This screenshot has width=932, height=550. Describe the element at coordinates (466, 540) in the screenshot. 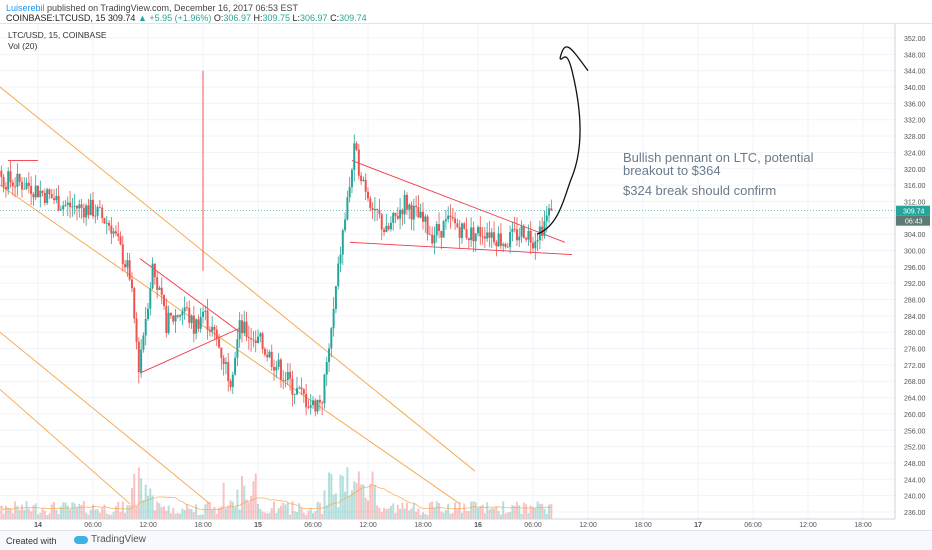

I see `footer: Created with TradingView` at that location.